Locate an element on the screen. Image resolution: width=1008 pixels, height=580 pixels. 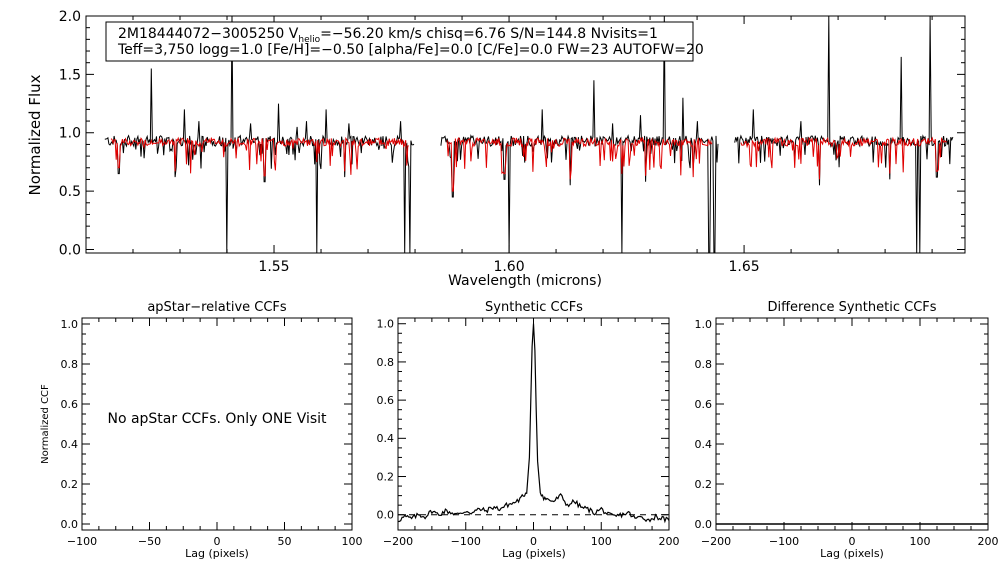
spectrum-xtick-label: 1.60 is located at coordinates (508, 267).